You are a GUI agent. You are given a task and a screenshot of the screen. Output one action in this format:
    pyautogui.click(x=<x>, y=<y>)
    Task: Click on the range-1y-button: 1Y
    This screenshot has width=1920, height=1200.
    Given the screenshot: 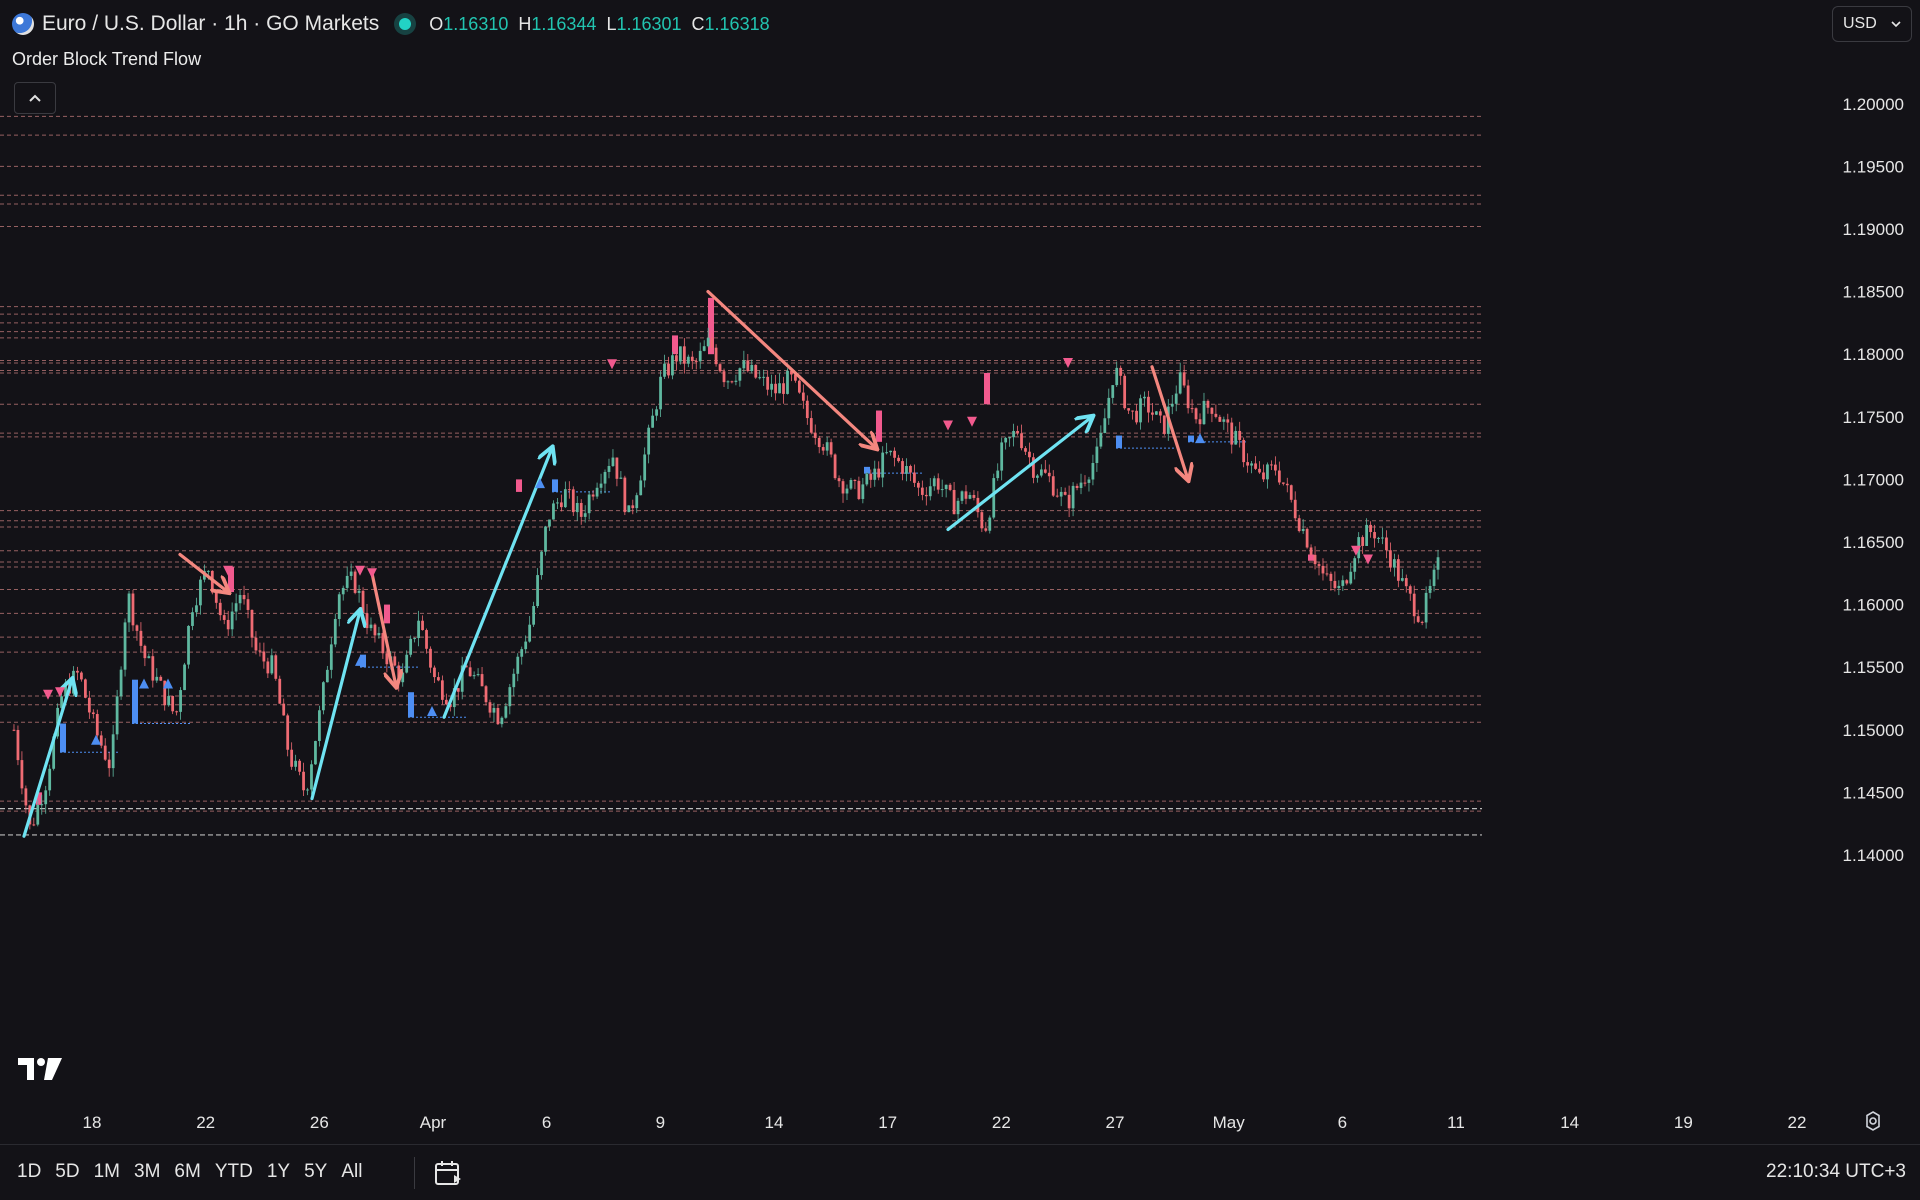 What is the action you would take?
    pyautogui.click(x=278, y=1171)
    